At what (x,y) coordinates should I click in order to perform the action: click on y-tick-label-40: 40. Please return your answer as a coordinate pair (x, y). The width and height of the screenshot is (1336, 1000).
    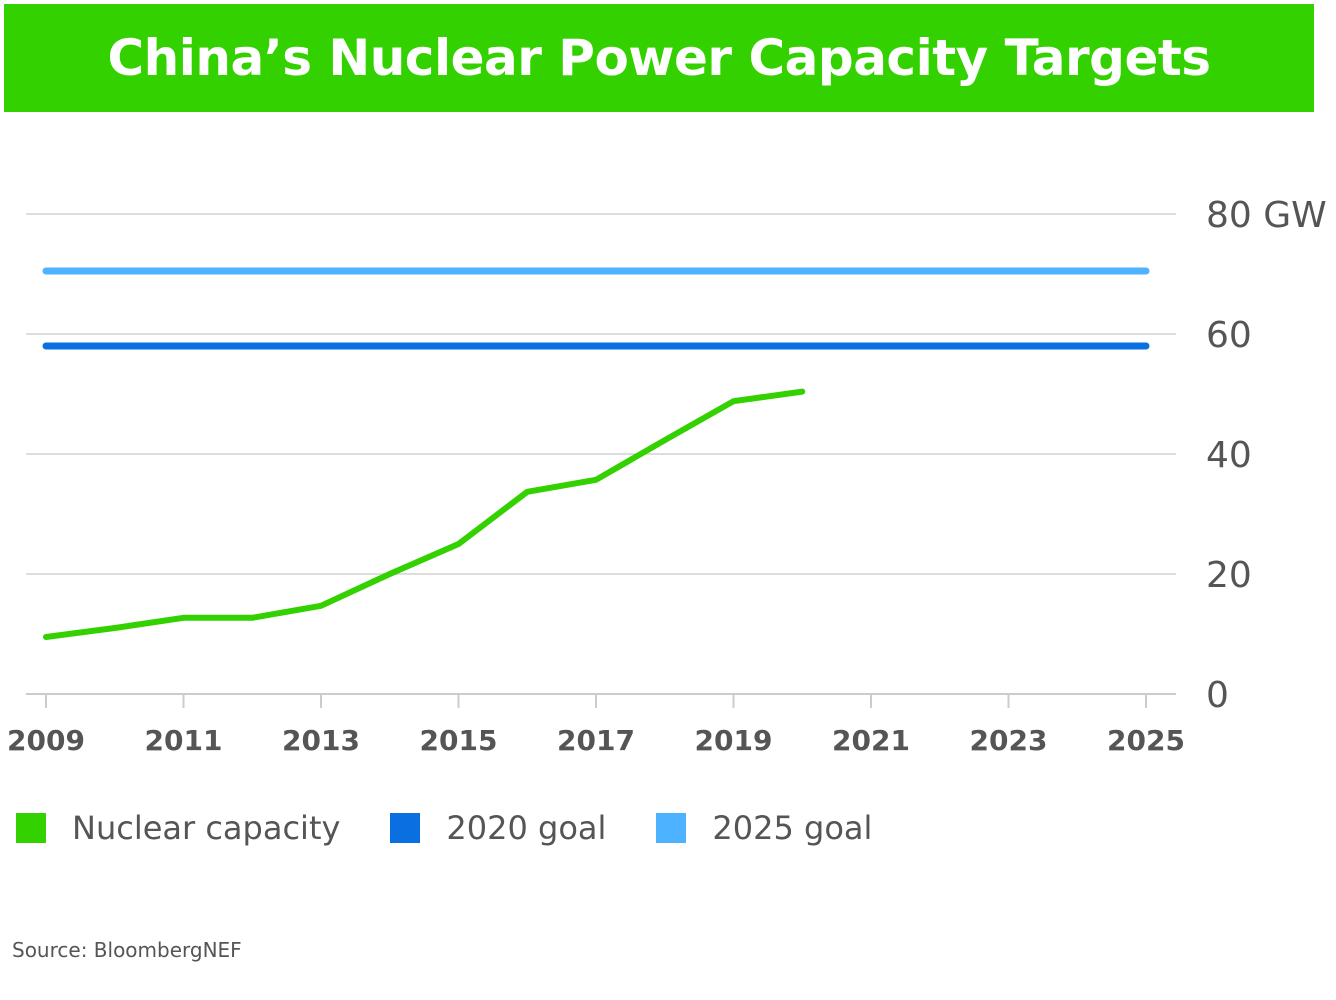
    Looking at the image, I should click on (1229, 455).